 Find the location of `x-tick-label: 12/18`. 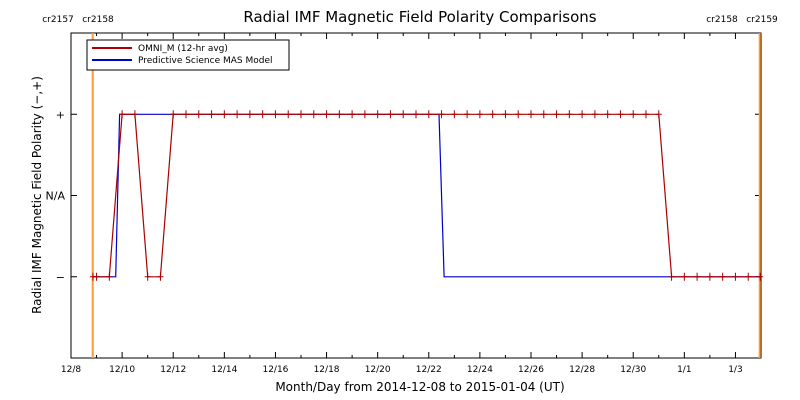

x-tick-label: 12/18 is located at coordinates (327, 370).